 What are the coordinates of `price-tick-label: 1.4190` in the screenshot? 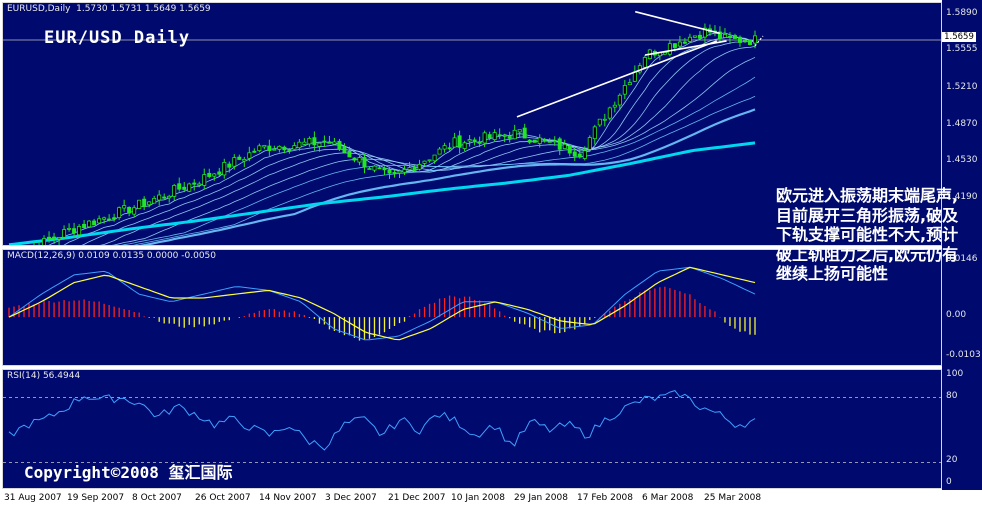 It's located at (962, 197).